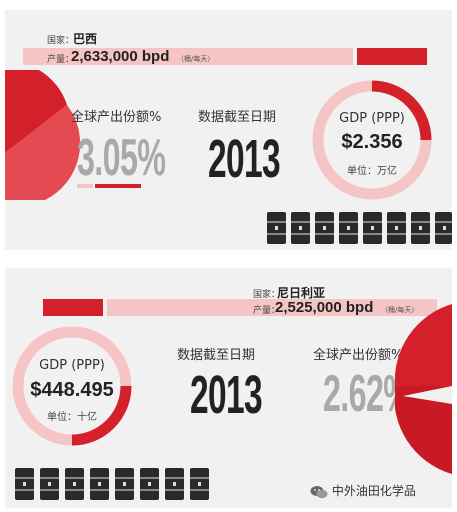  I want to click on gdp-value: $2.356, so click(372, 142).